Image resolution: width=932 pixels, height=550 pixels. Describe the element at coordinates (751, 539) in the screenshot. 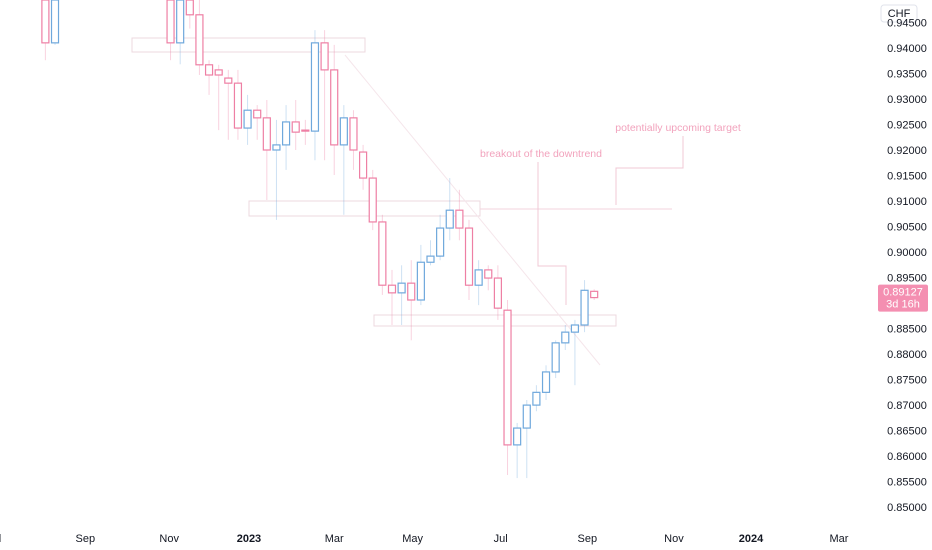

I see `x-tick-label: 2024` at that location.